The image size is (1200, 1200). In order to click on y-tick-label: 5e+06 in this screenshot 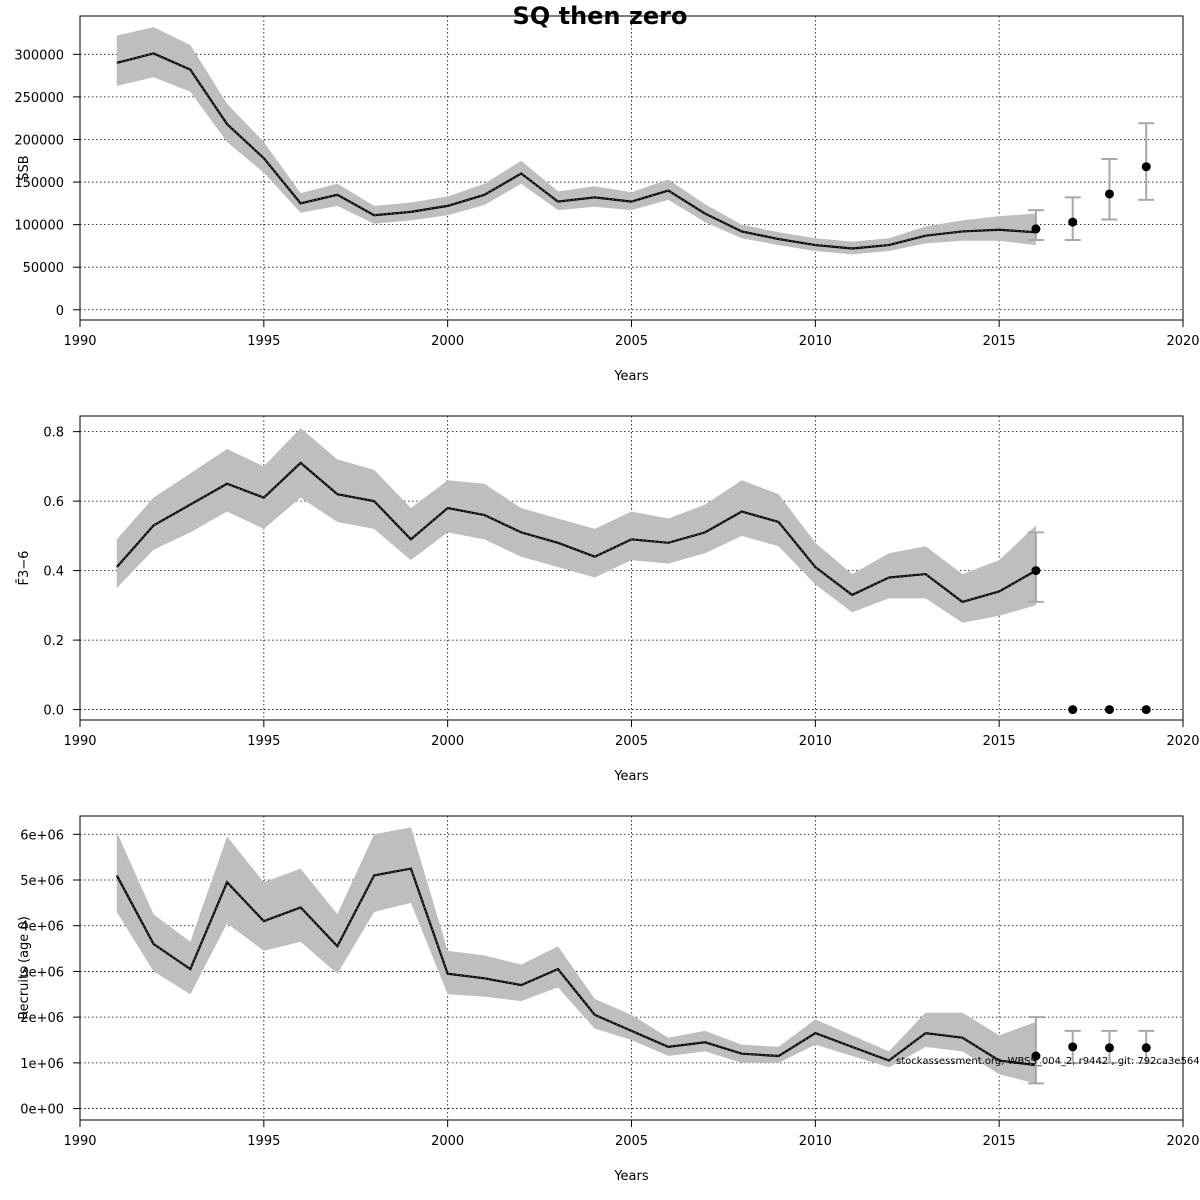, I will do `click(42, 881)`.